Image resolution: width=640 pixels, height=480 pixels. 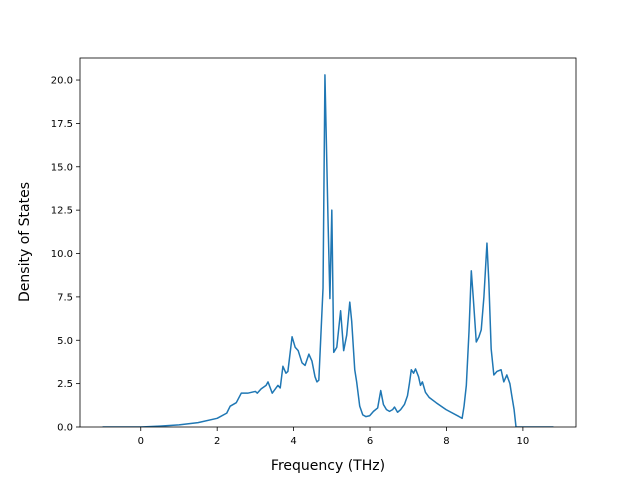 I want to click on y-tick-label: 5.0, so click(x=65, y=341).